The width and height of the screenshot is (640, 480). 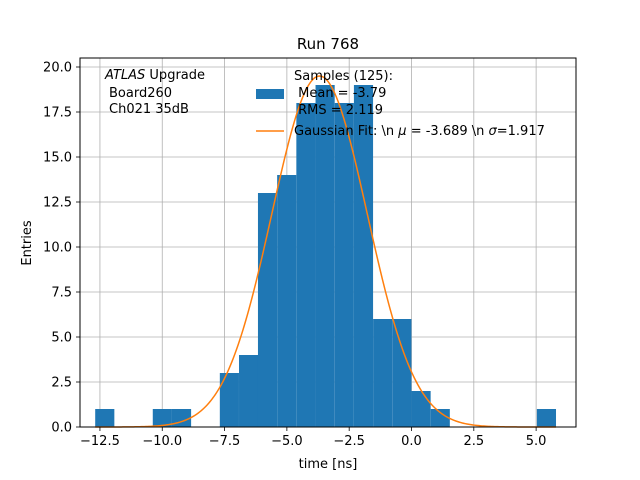 What do you see at coordinates (270, 94) in the screenshot?
I see `legend-samples-patch` at bounding box center [270, 94].